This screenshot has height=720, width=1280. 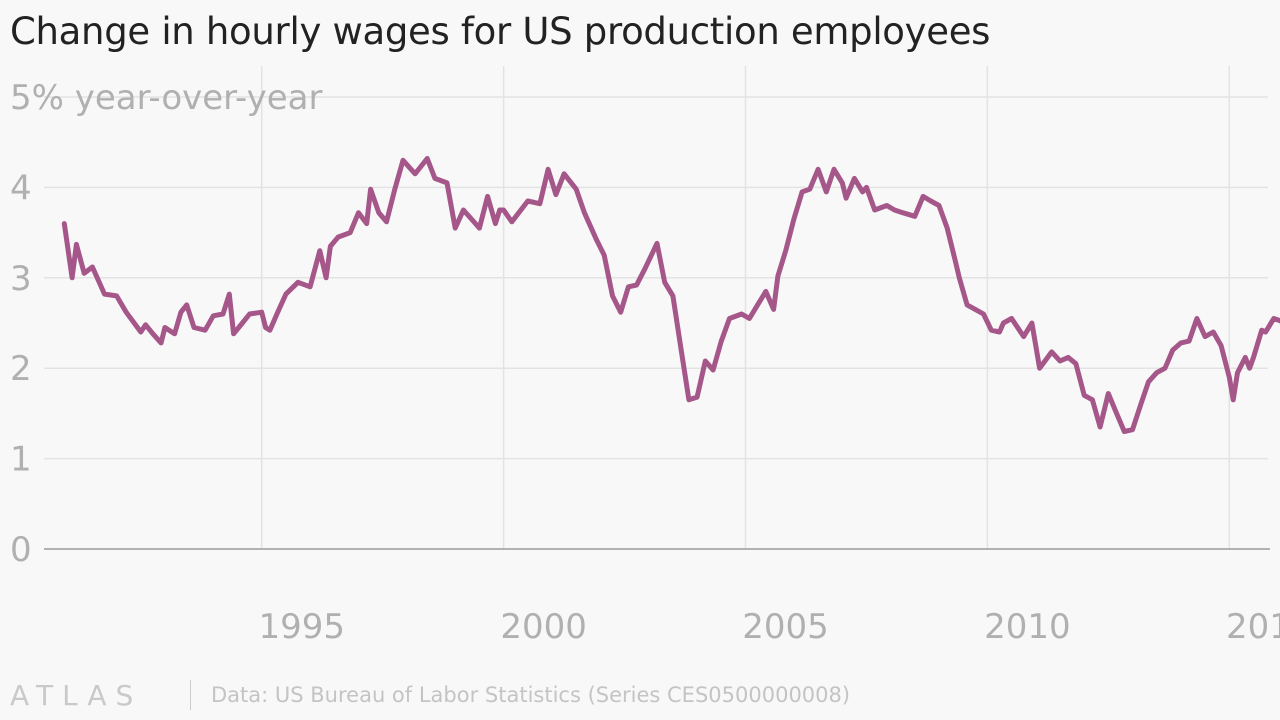 What do you see at coordinates (21, 550) in the screenshot?
I see `y-tick-label-0: 0` at bounding box center [21, 550].